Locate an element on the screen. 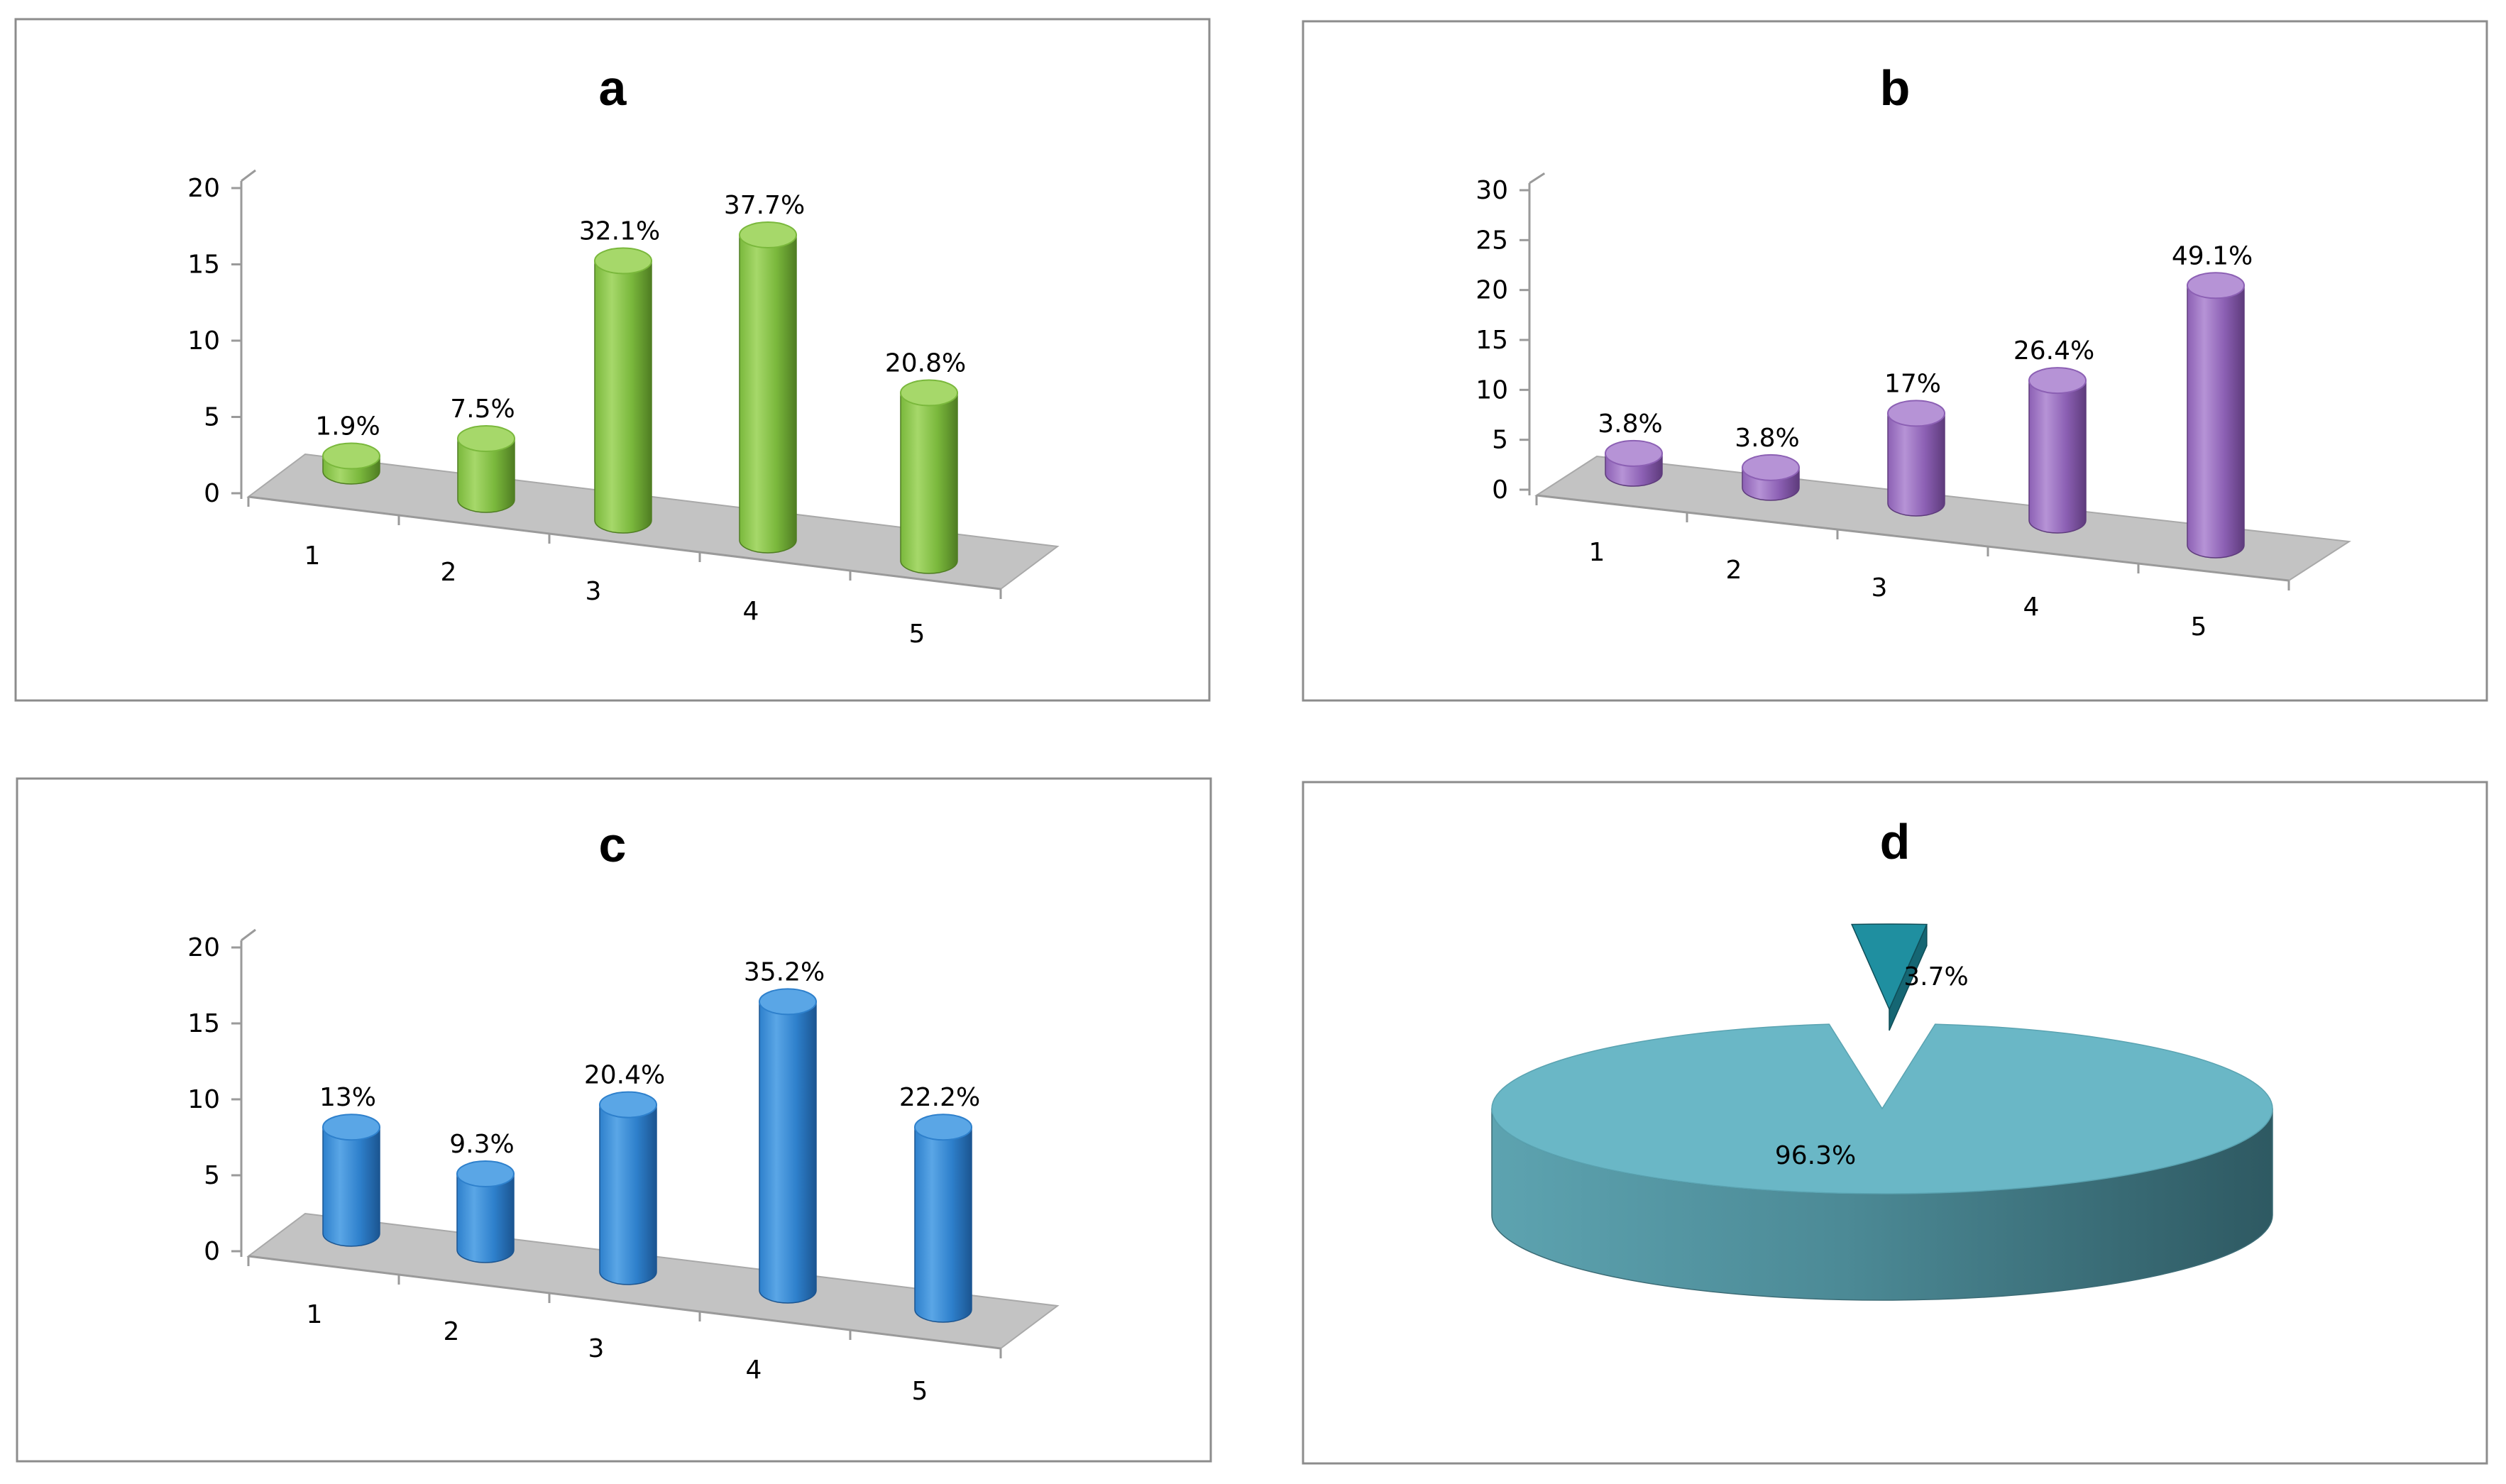 Image resolution: width=2506 pixels, height=1484 pixels. chart-title: c is located at coordinates (613, 844).